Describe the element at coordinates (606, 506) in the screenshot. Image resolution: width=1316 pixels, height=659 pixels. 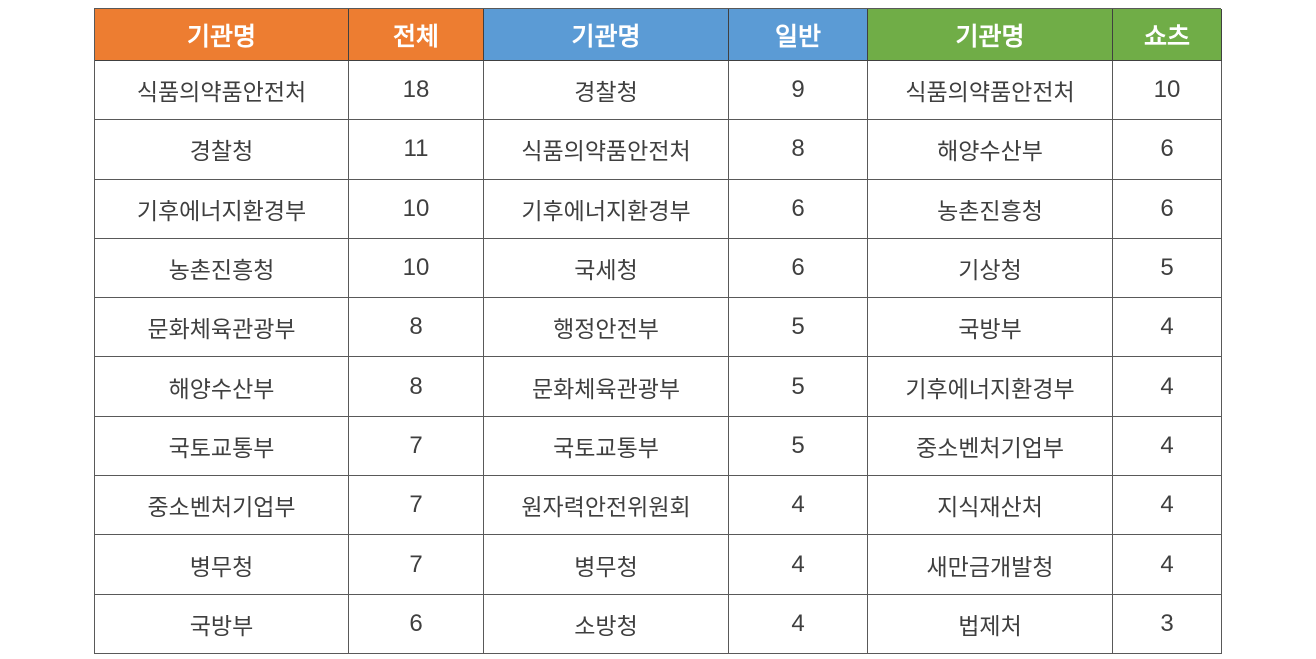
I see `agency-cell: 원자력안전위원회` at that location.